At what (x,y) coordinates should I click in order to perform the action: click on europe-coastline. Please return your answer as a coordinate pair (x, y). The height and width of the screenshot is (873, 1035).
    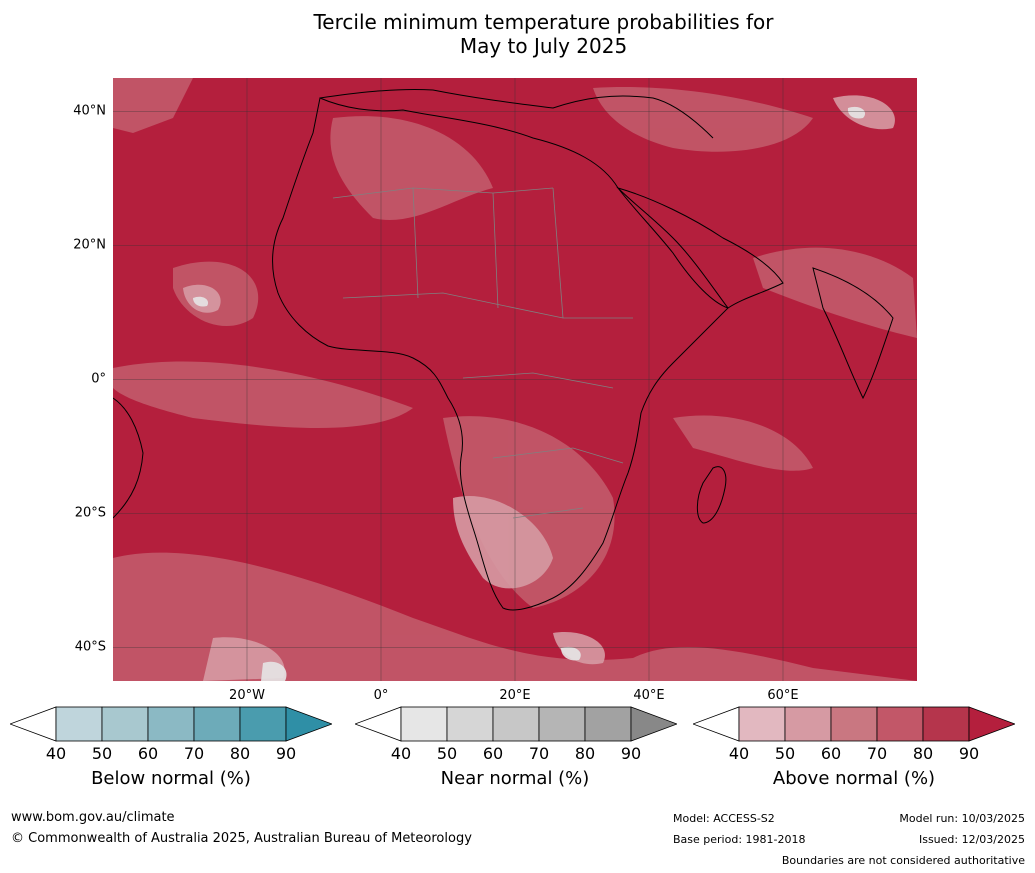
    Looking at the image, I should click on (516, 114).